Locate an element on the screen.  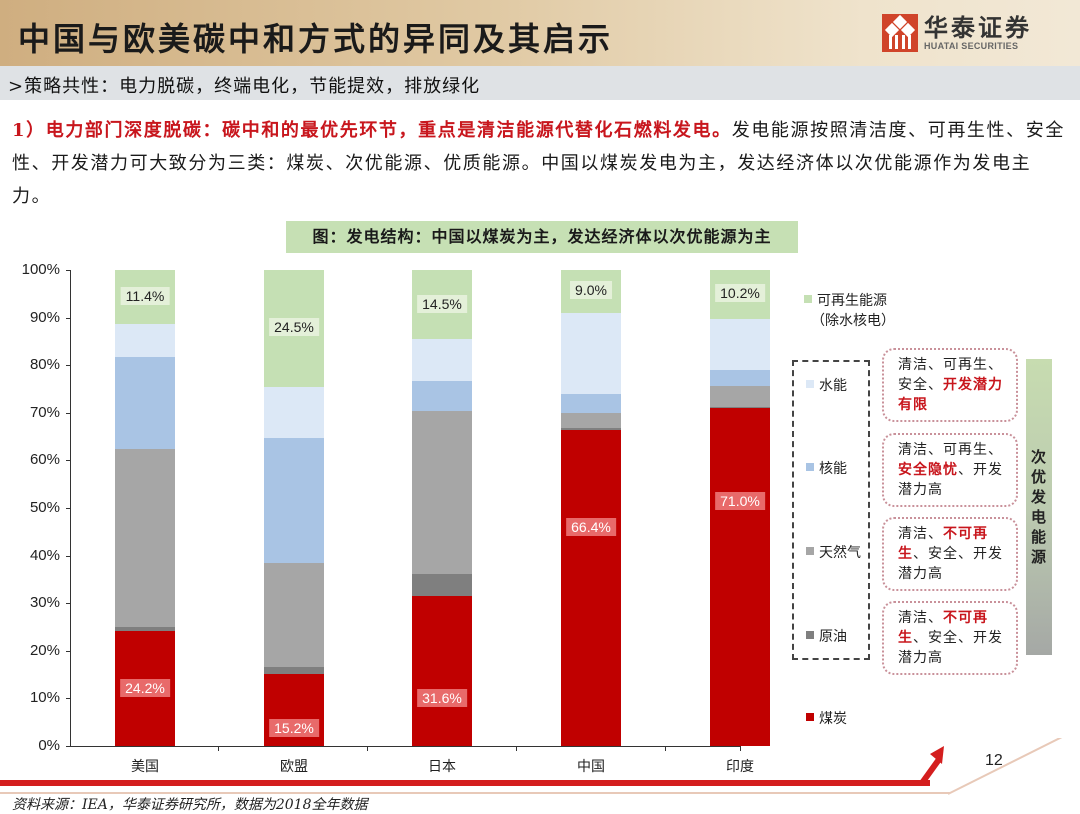
data-label: 24.2% is located at coordinates (145, 688).